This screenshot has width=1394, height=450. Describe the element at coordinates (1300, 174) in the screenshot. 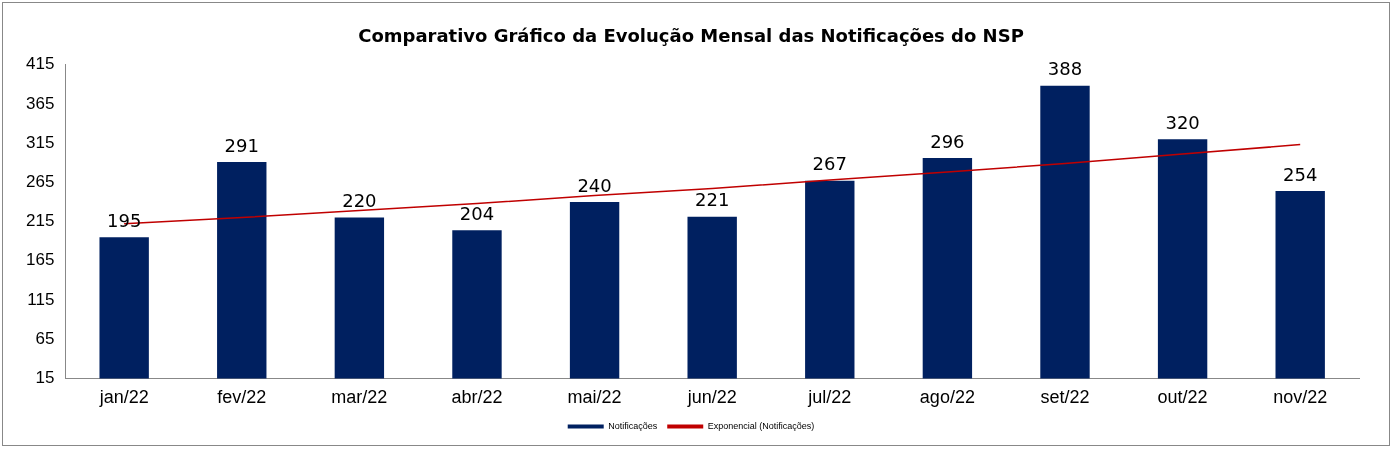

I see `data-label: 254` at that location.